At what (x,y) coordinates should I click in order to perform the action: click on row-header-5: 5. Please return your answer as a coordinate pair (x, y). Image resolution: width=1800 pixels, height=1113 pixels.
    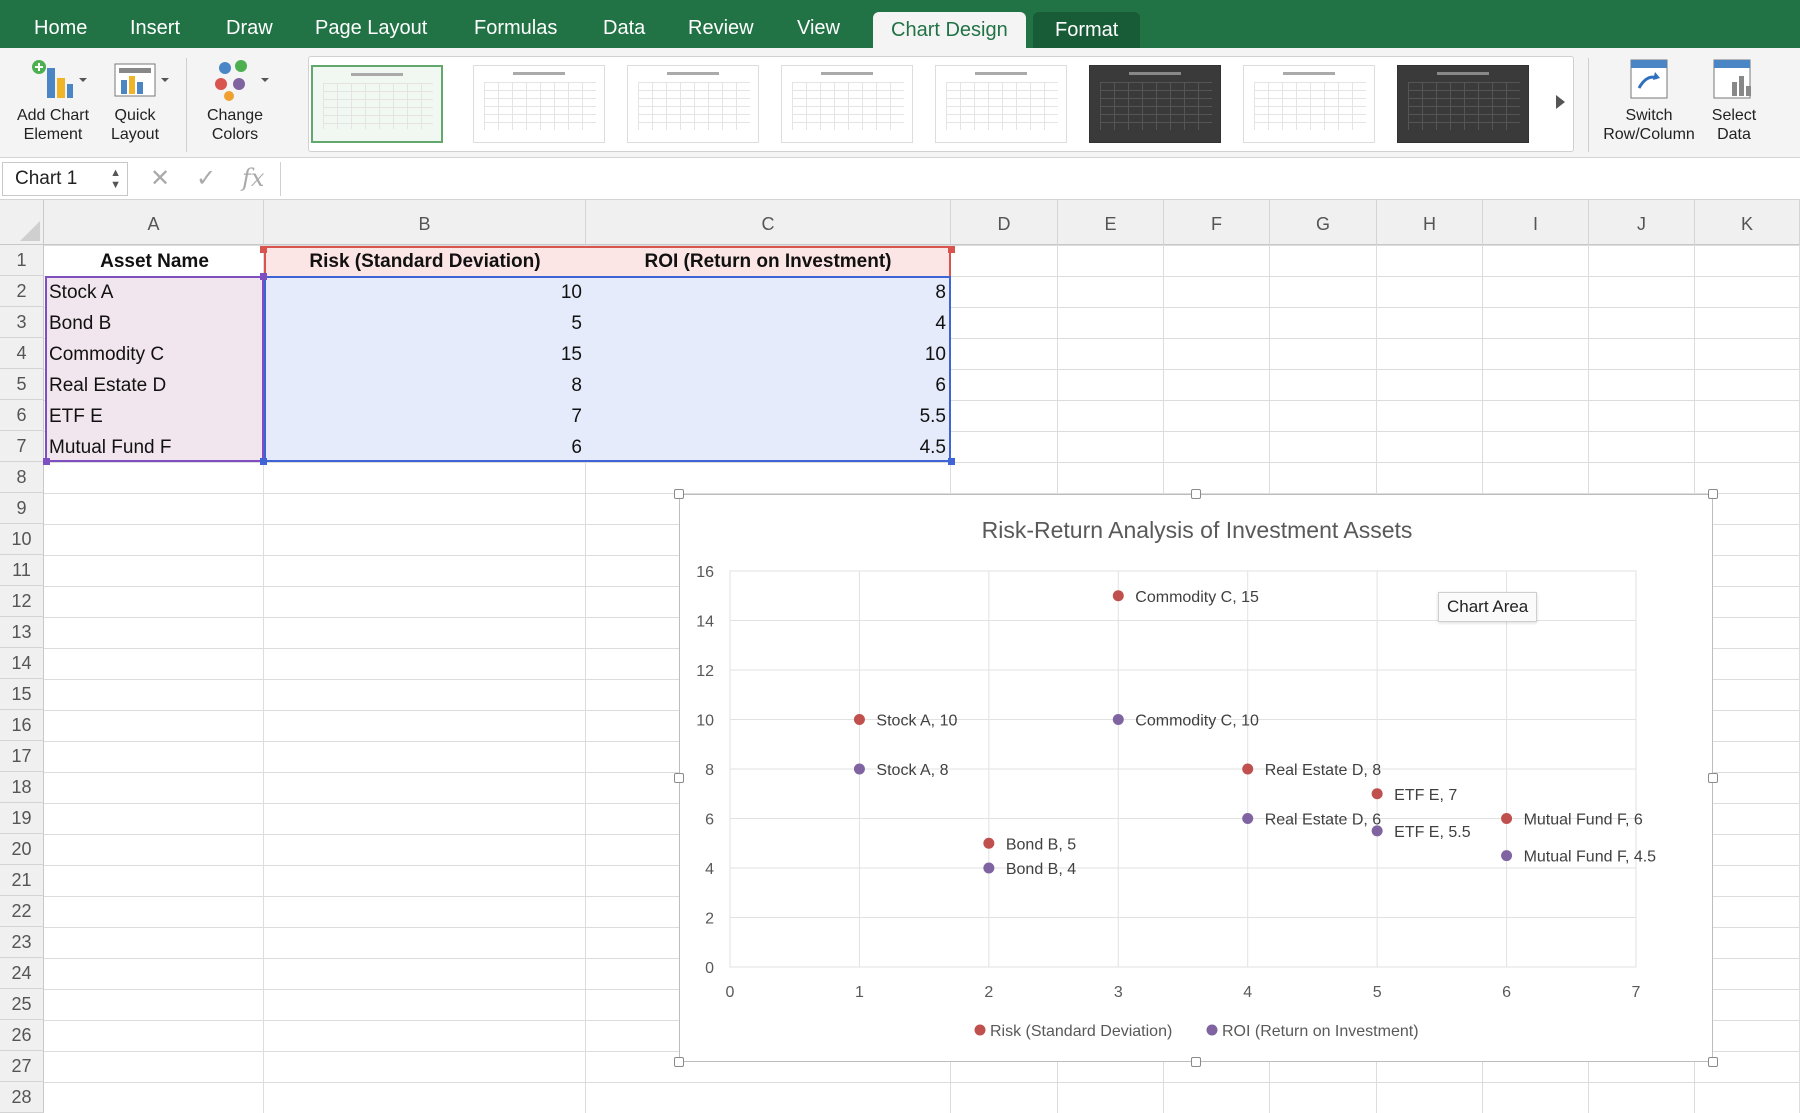
    Looking at the image, I should click on (22, 384).